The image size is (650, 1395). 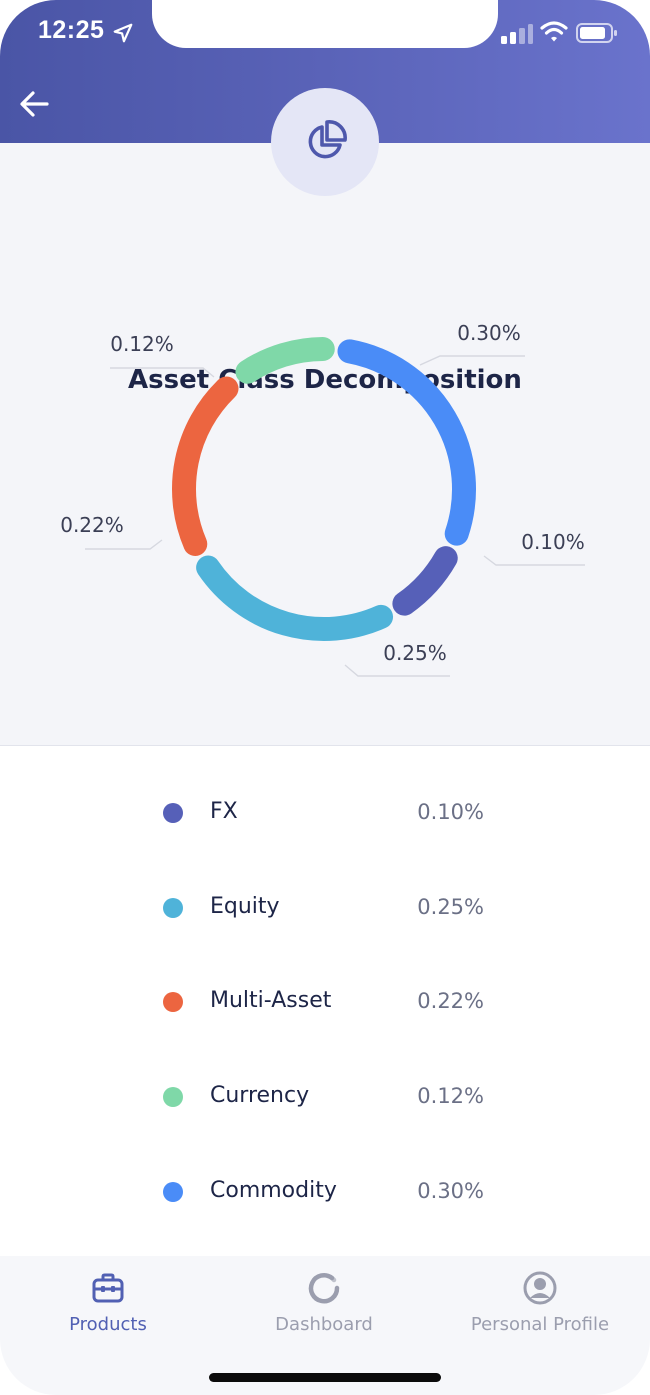 What do you see at coordinates (245, 906) in the screenshot?
I see `legend-label: Equity` at bounding box center [245, 906].